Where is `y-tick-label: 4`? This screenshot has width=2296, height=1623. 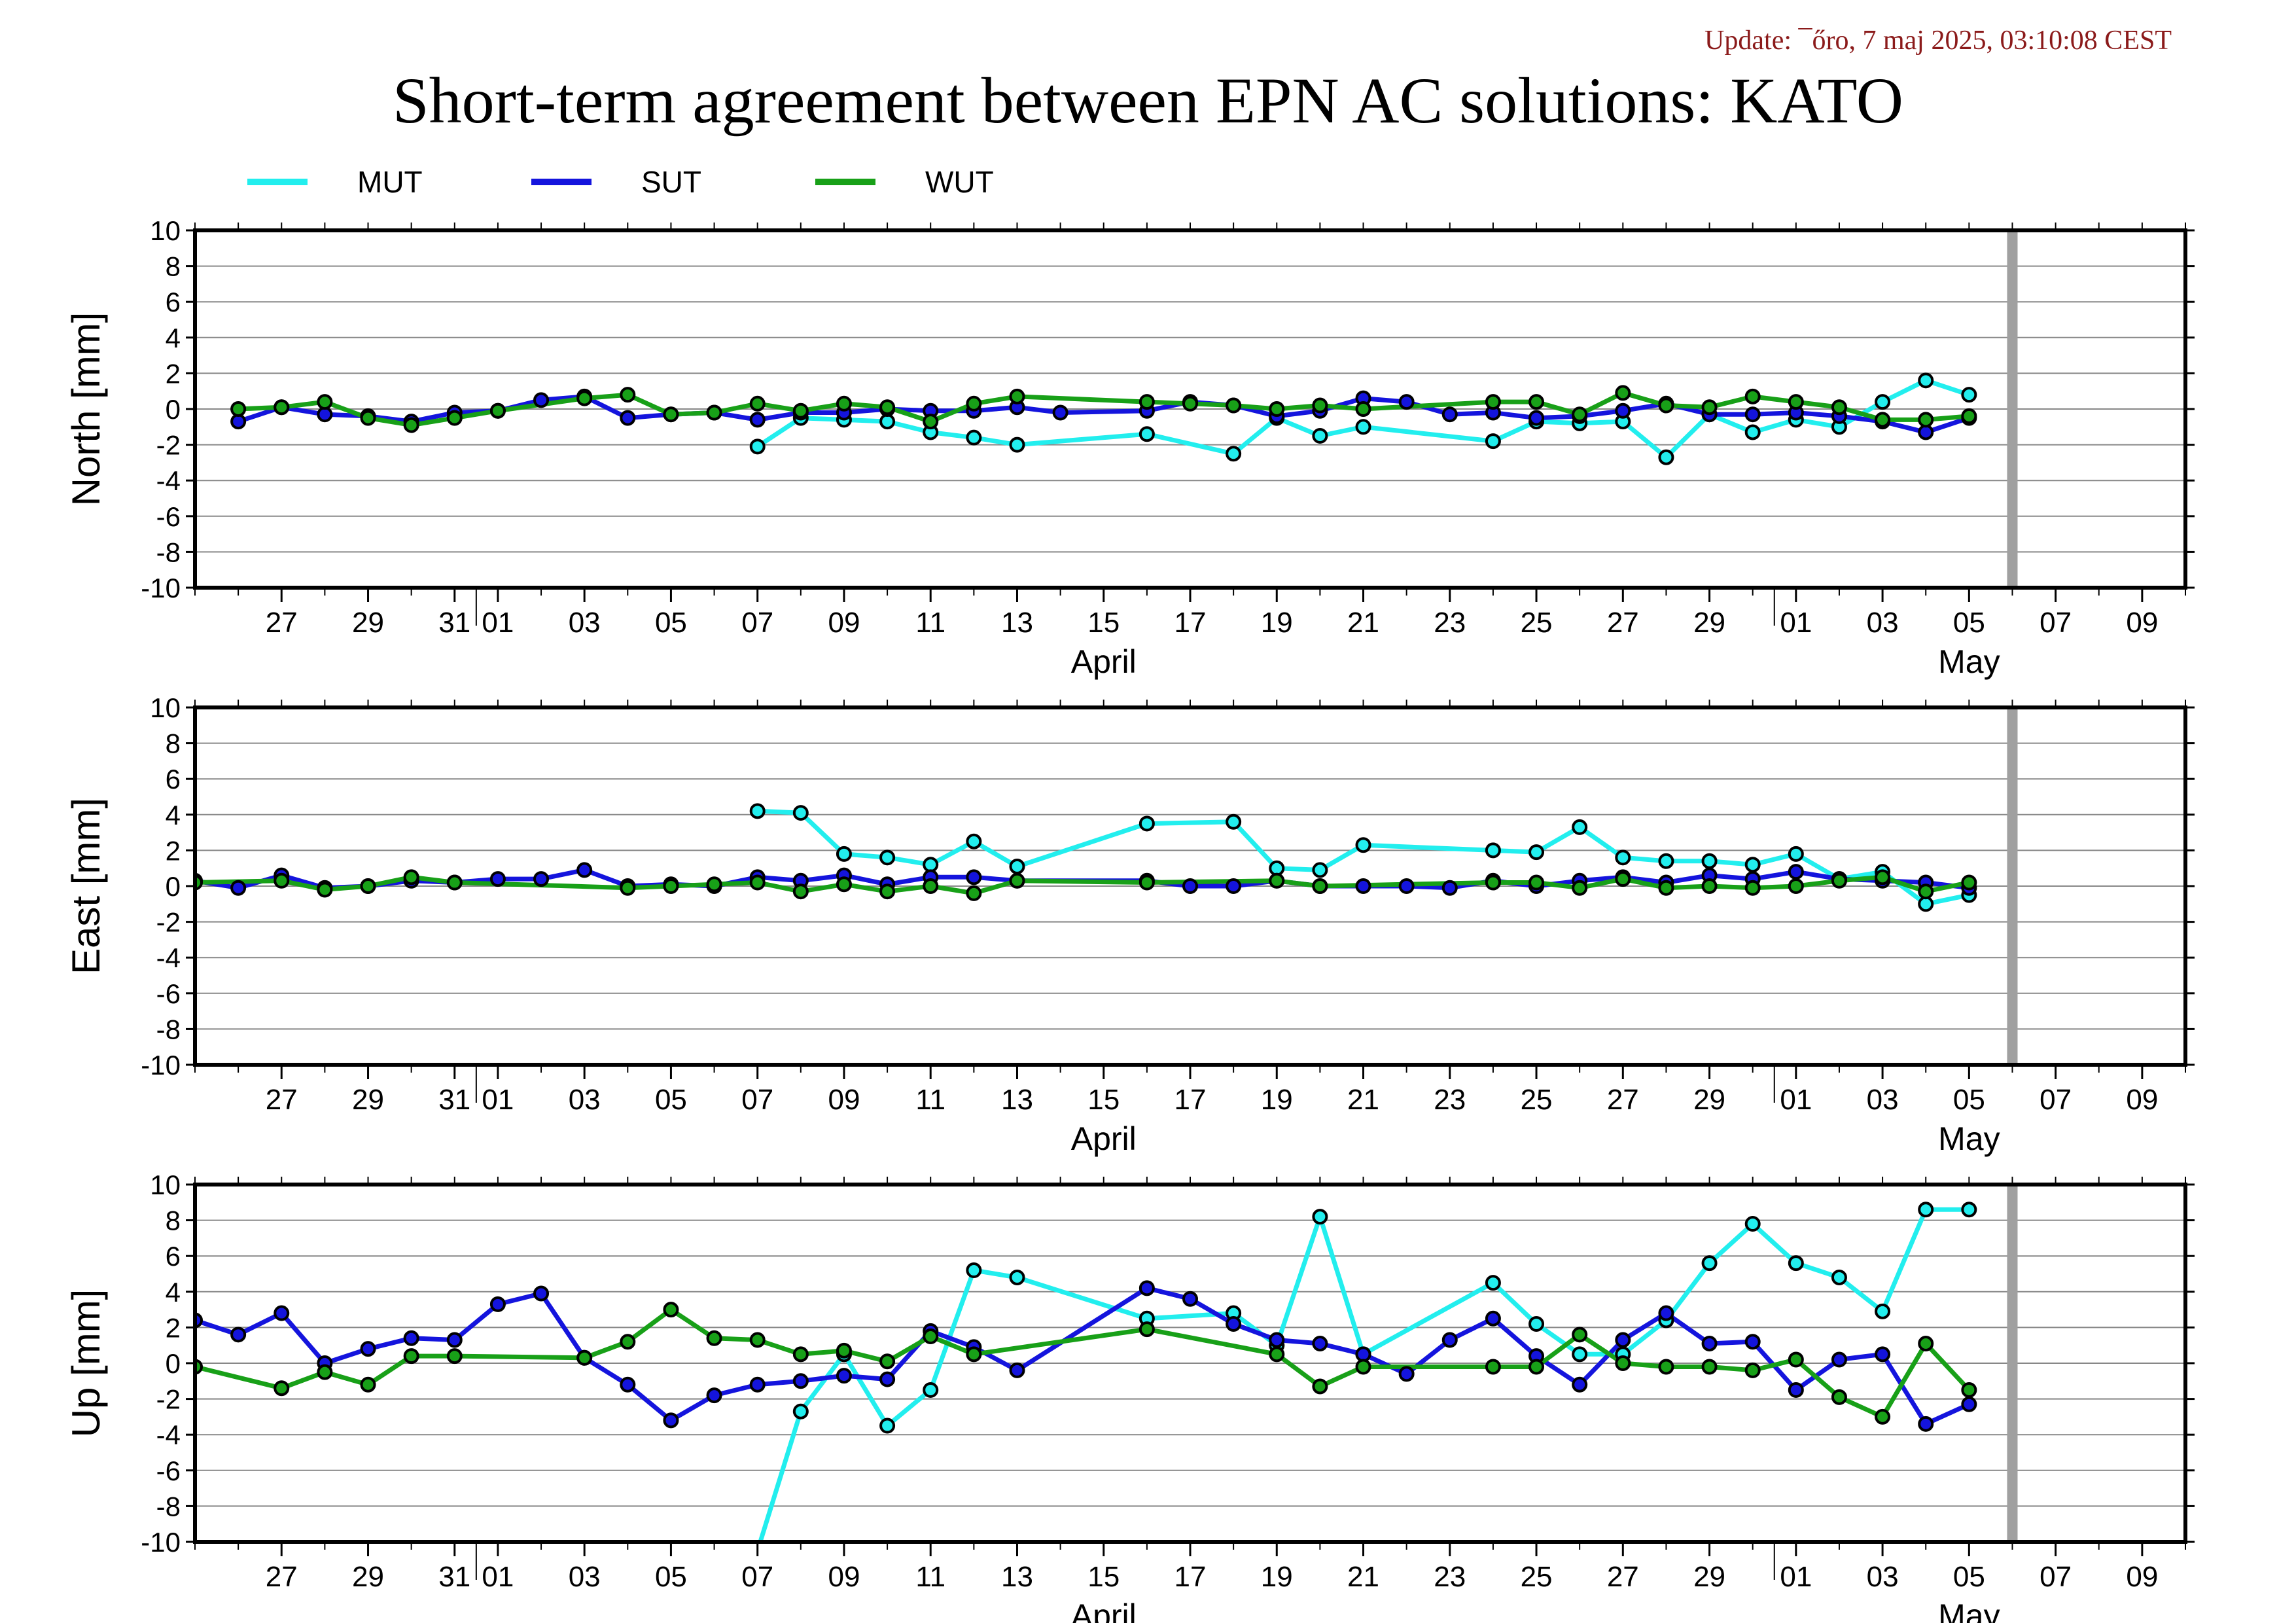
y-tick-label: 4 is located at coordinates (174, 1292).